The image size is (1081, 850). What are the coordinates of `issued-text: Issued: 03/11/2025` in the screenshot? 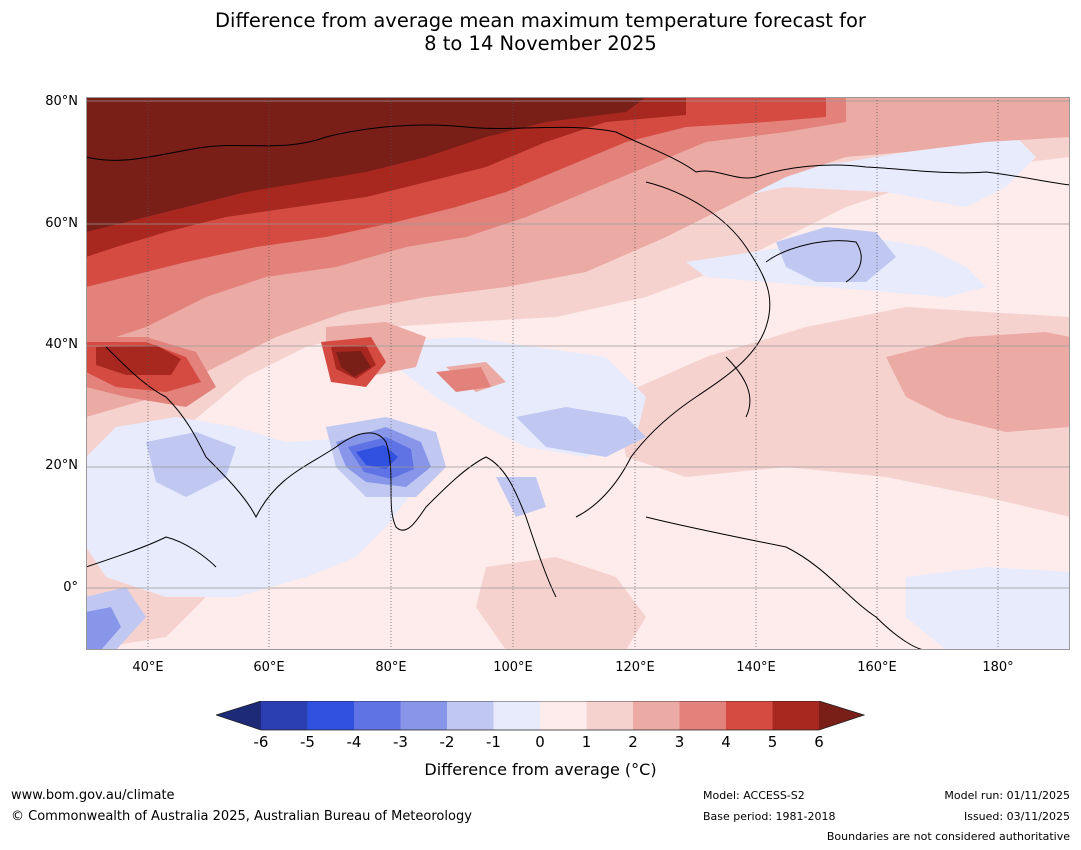 It's located at (1016, 816).